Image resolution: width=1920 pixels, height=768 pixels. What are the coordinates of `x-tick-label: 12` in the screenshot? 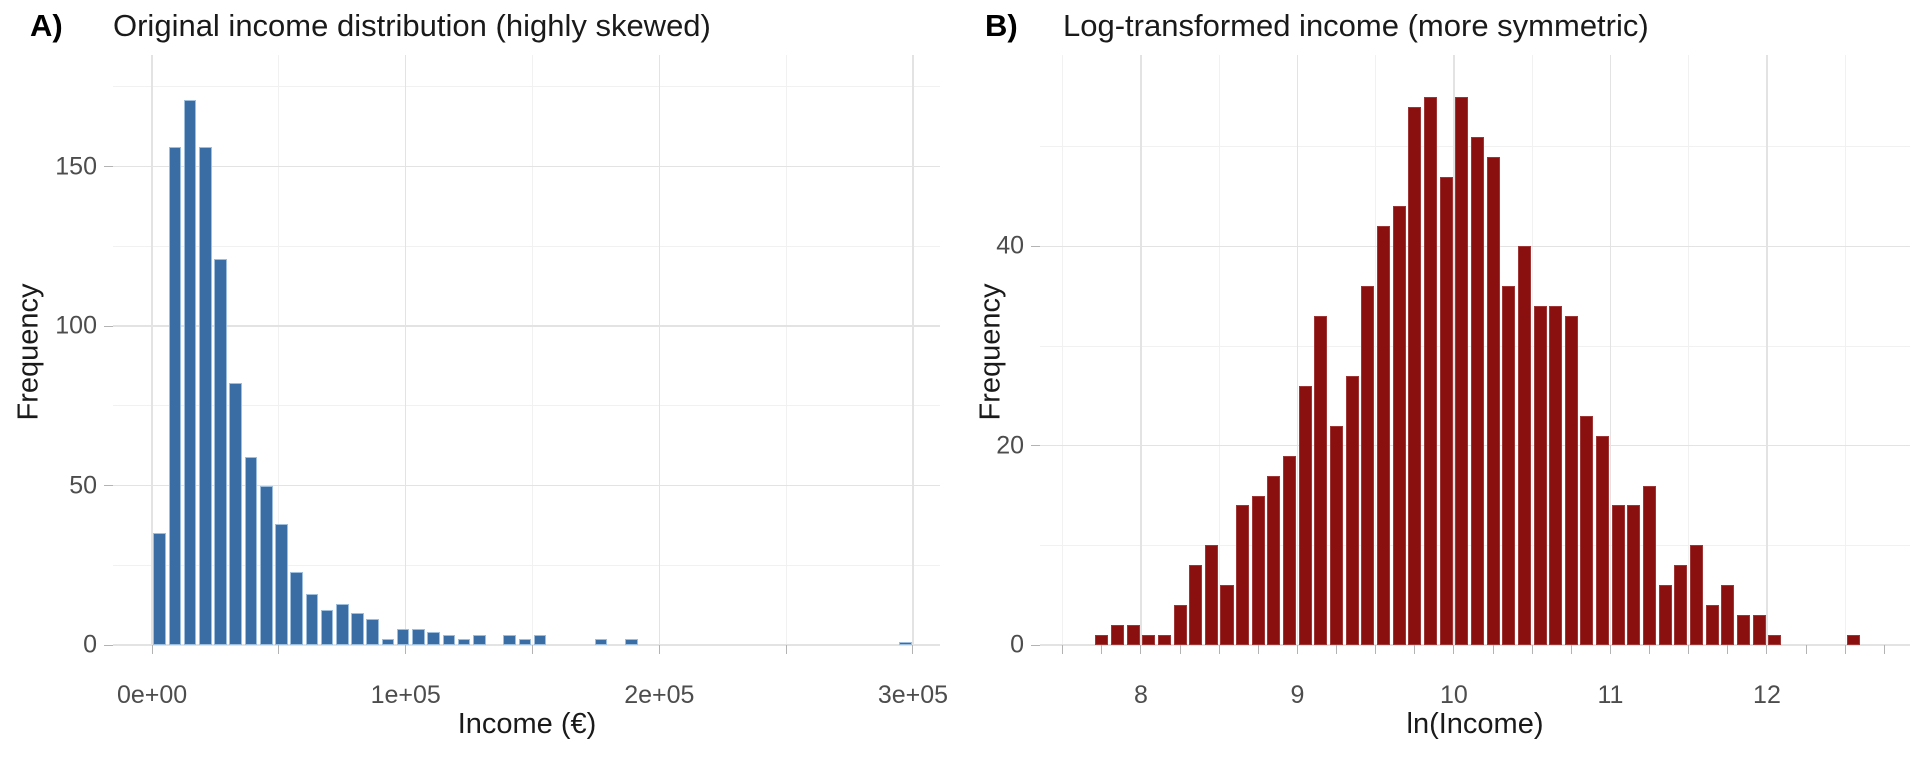 It's located at (1767, 695).